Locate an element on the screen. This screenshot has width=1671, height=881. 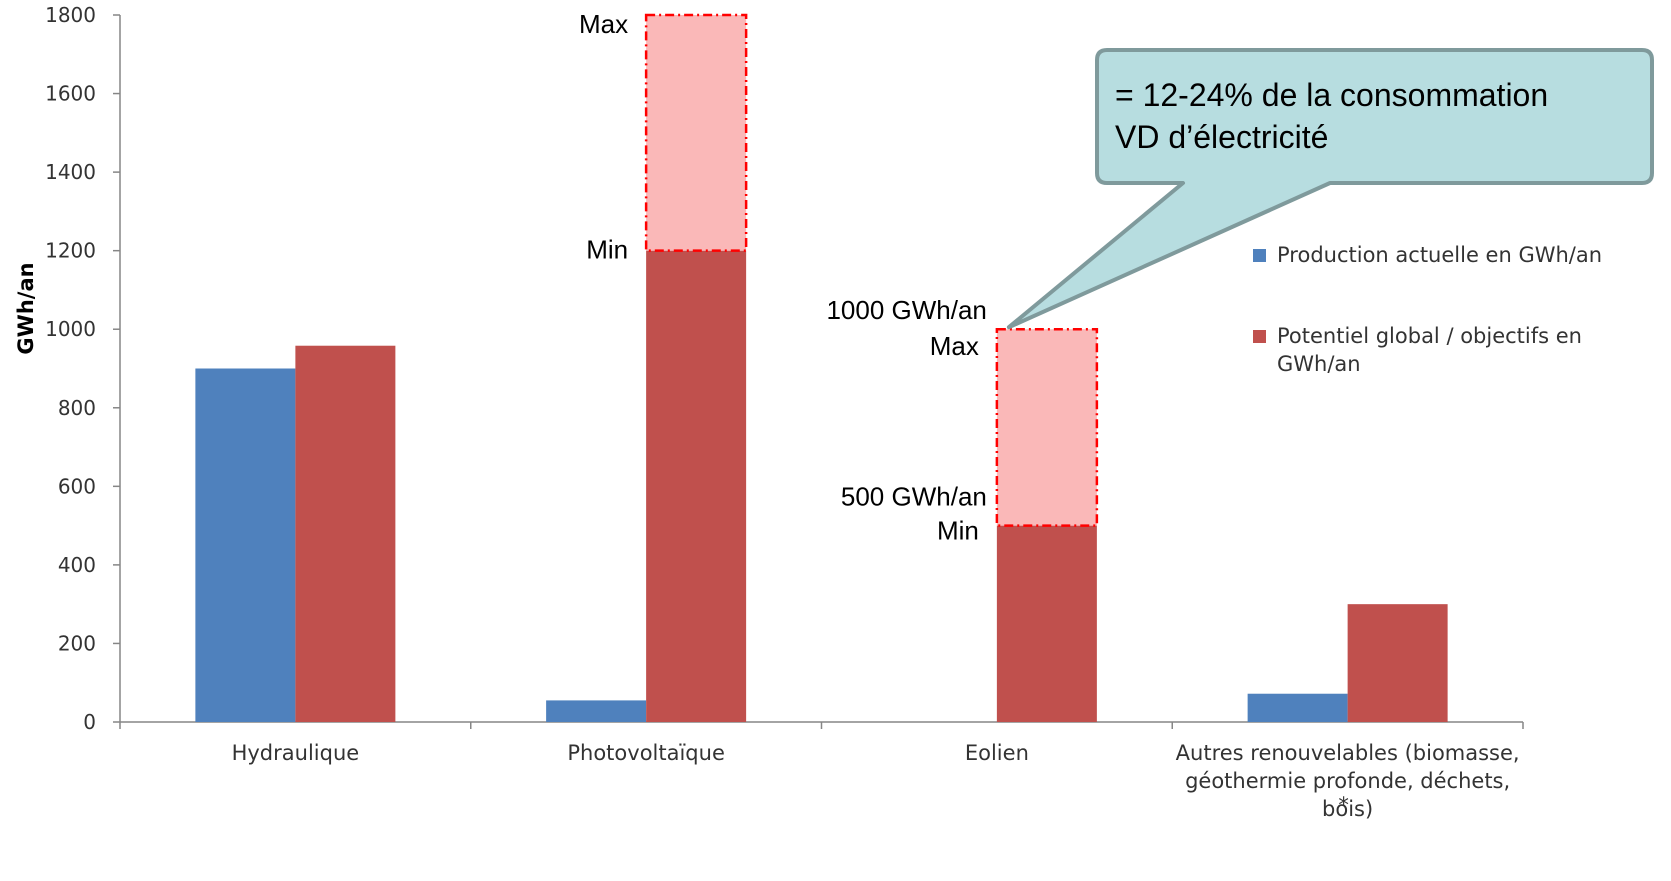
footnote-mark: * is located at coordinates (1343, 805).